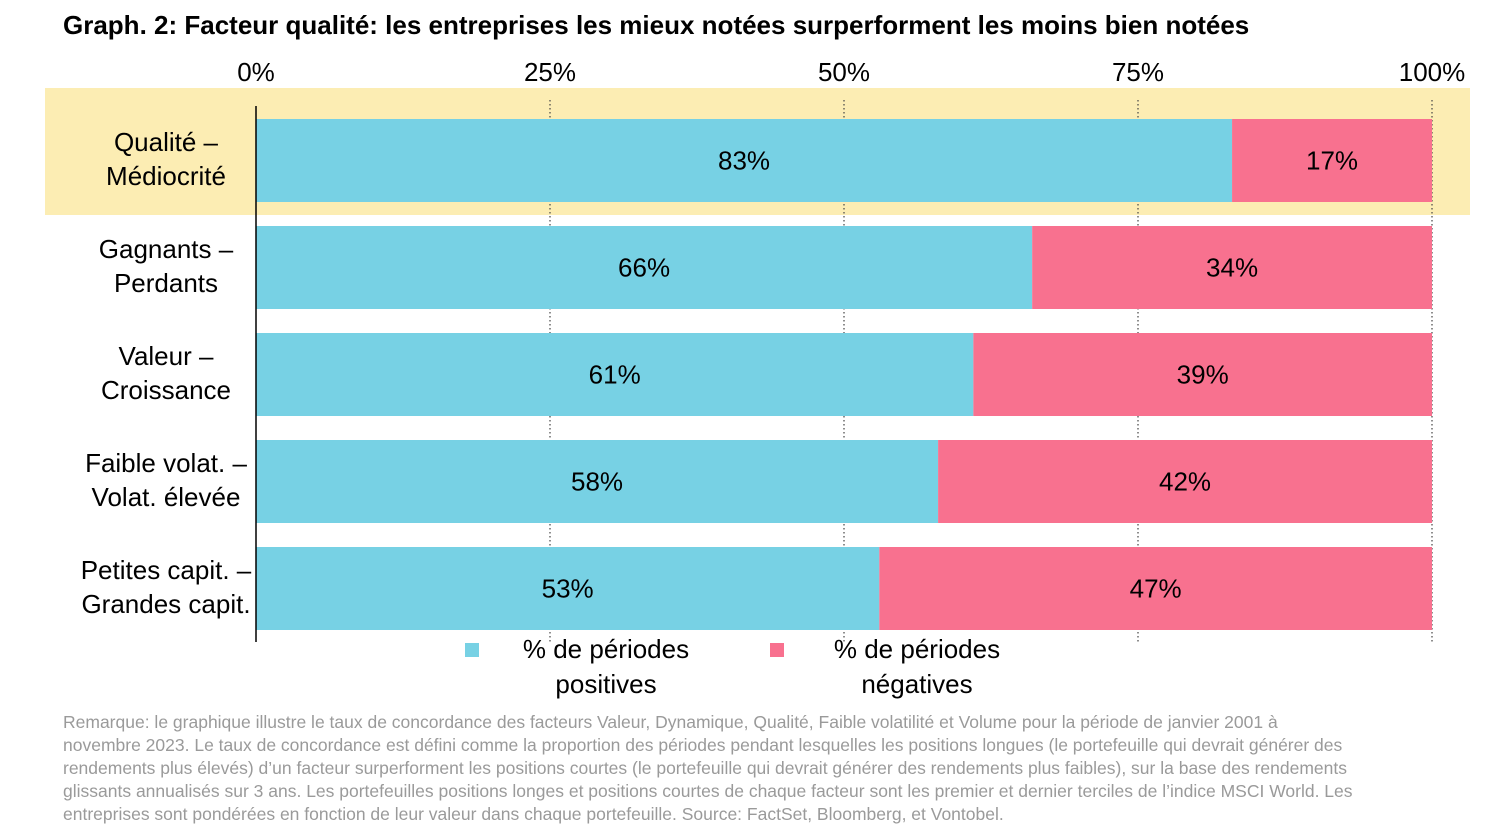 The image size is (1500, 836). Describe the element at coordinates (166, 249) in the screenshot. I see `category-label: Gagnants –` at that location.